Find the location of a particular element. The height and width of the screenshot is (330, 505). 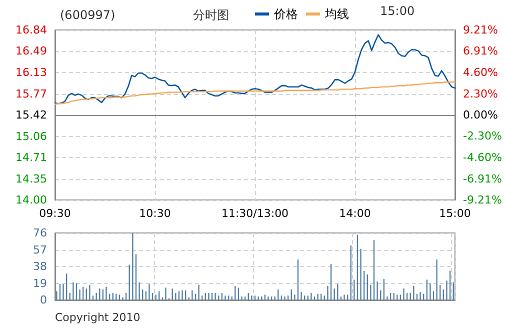

chart-title: 分时图 is located at coordinates (211, 15).